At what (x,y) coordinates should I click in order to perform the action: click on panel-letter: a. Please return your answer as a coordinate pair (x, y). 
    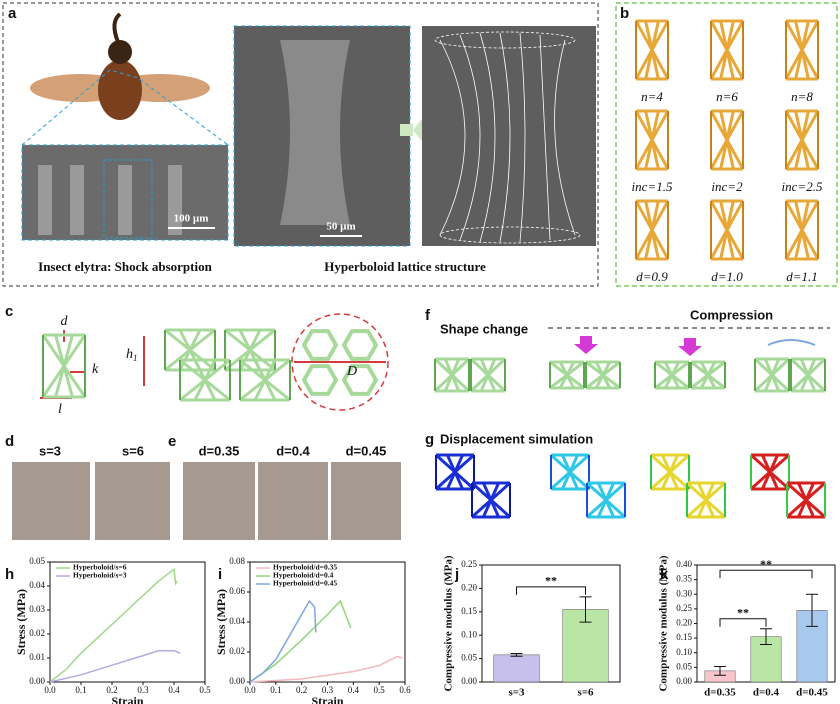
    Looking at the image, I should click on (12, 13).